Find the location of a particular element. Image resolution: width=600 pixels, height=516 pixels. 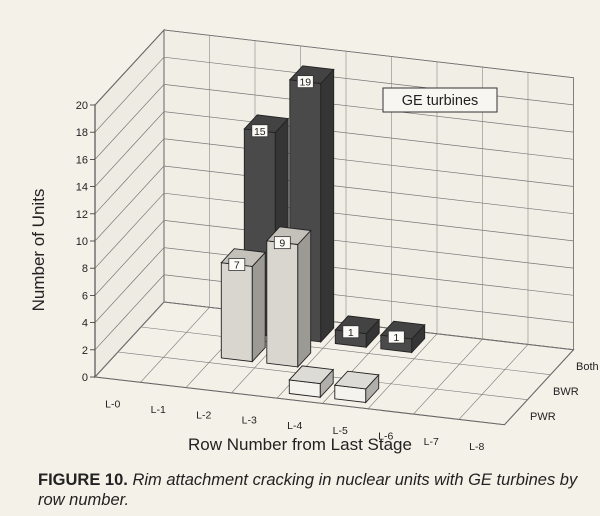

x-tick-label: L-4 is located at coordinates (294, 426).